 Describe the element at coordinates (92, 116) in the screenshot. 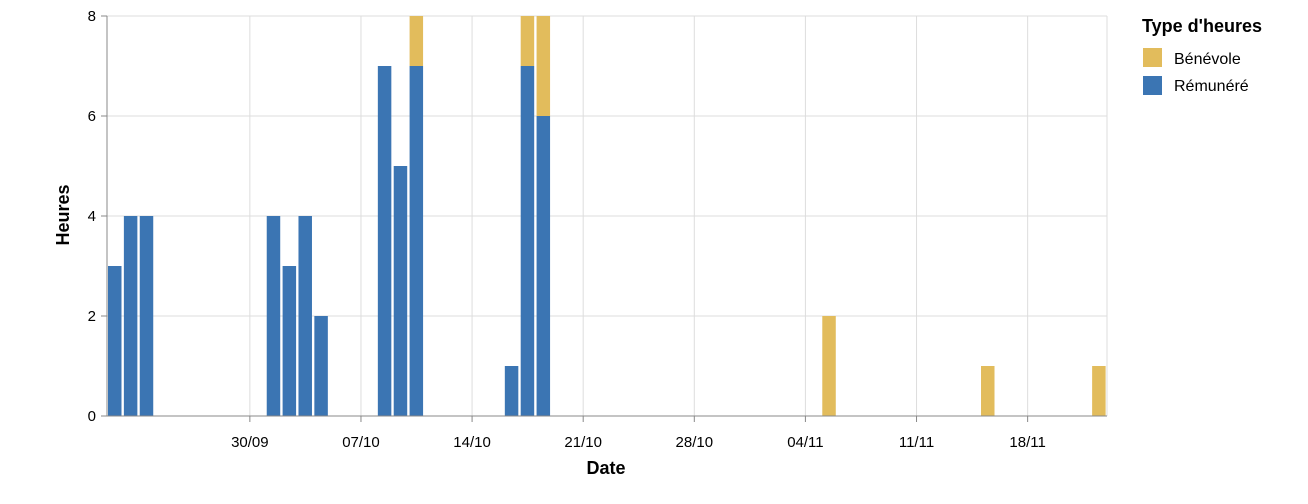

I see `y-tick-label: 6` at that location.